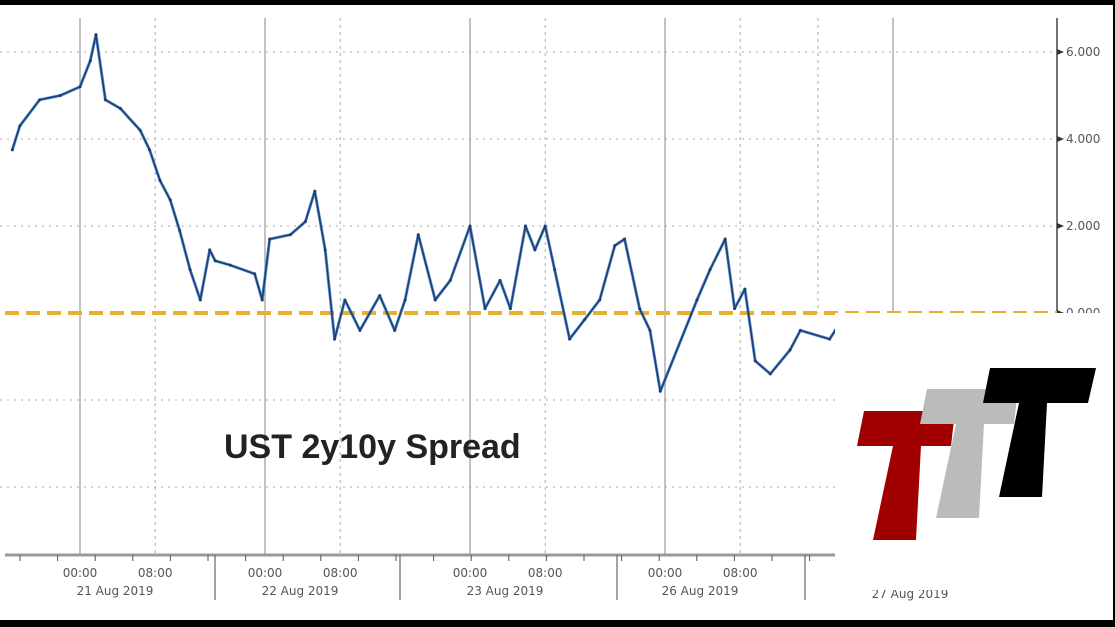 The image size is (1115, 627). What do you see at coordinates (906, 475) in the screenshot?
I see `logo-t-red` at bounding box center [906, 475].